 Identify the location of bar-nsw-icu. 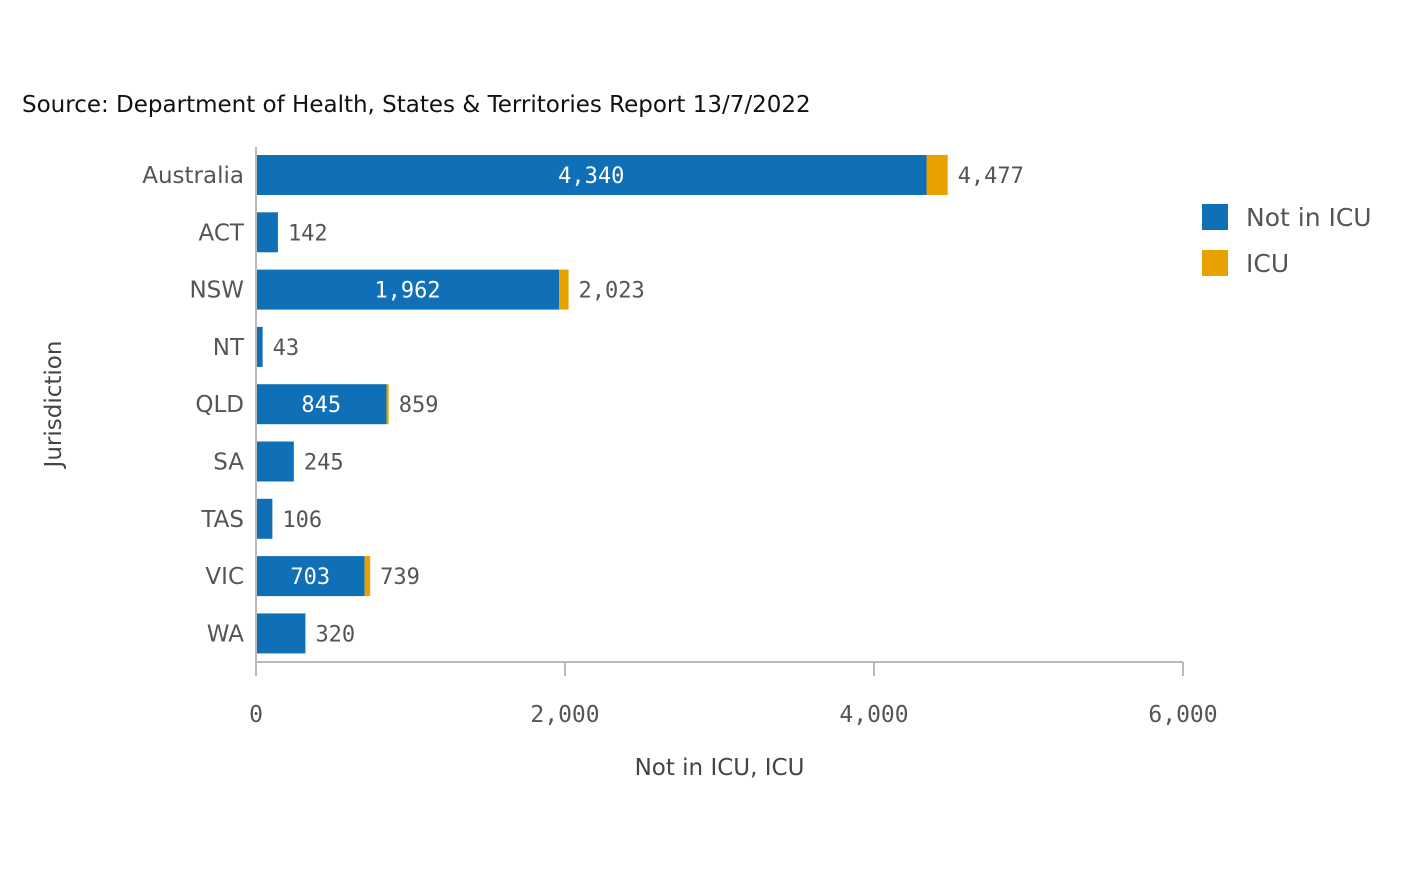
(564, 289).